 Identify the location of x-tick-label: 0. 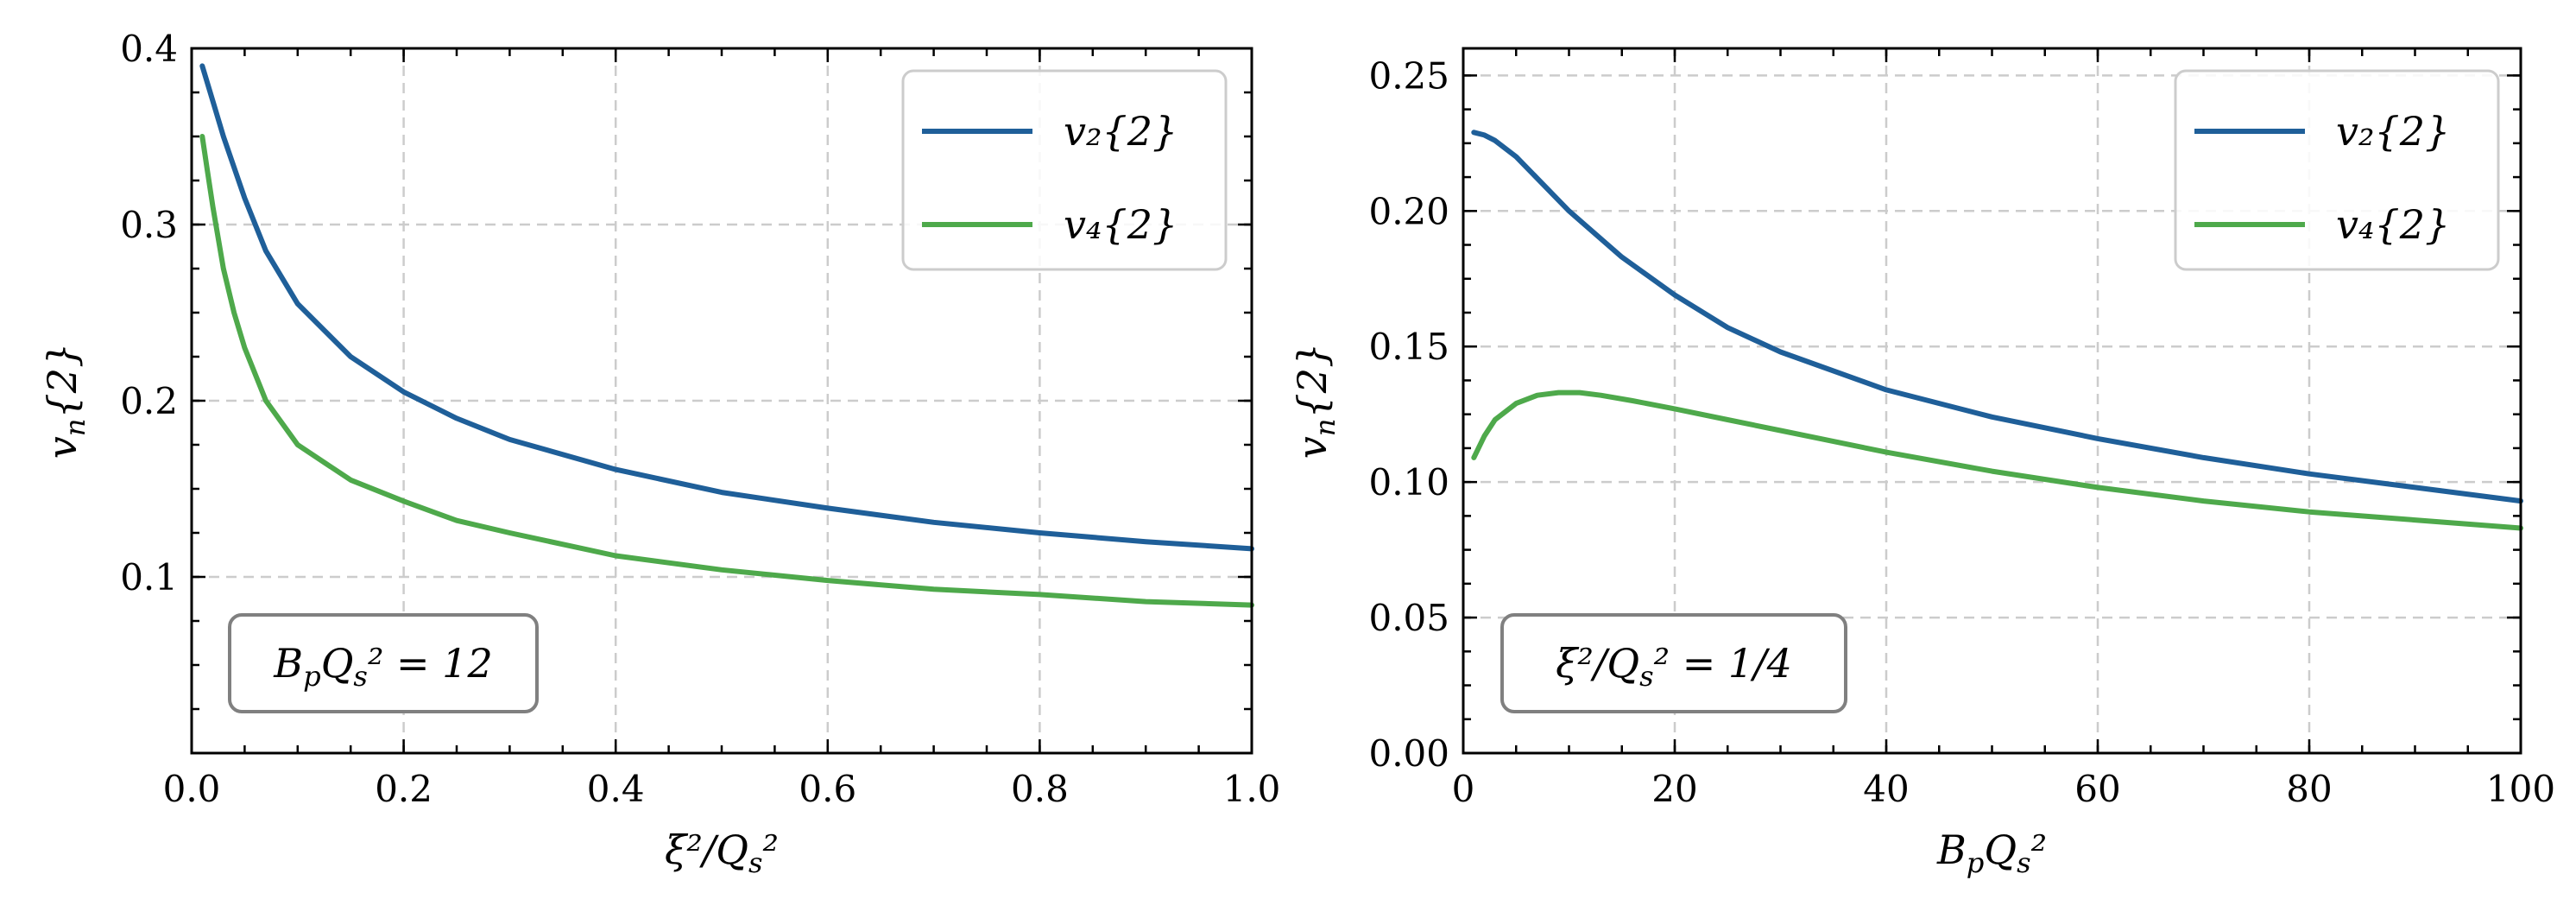
(1463, 789).